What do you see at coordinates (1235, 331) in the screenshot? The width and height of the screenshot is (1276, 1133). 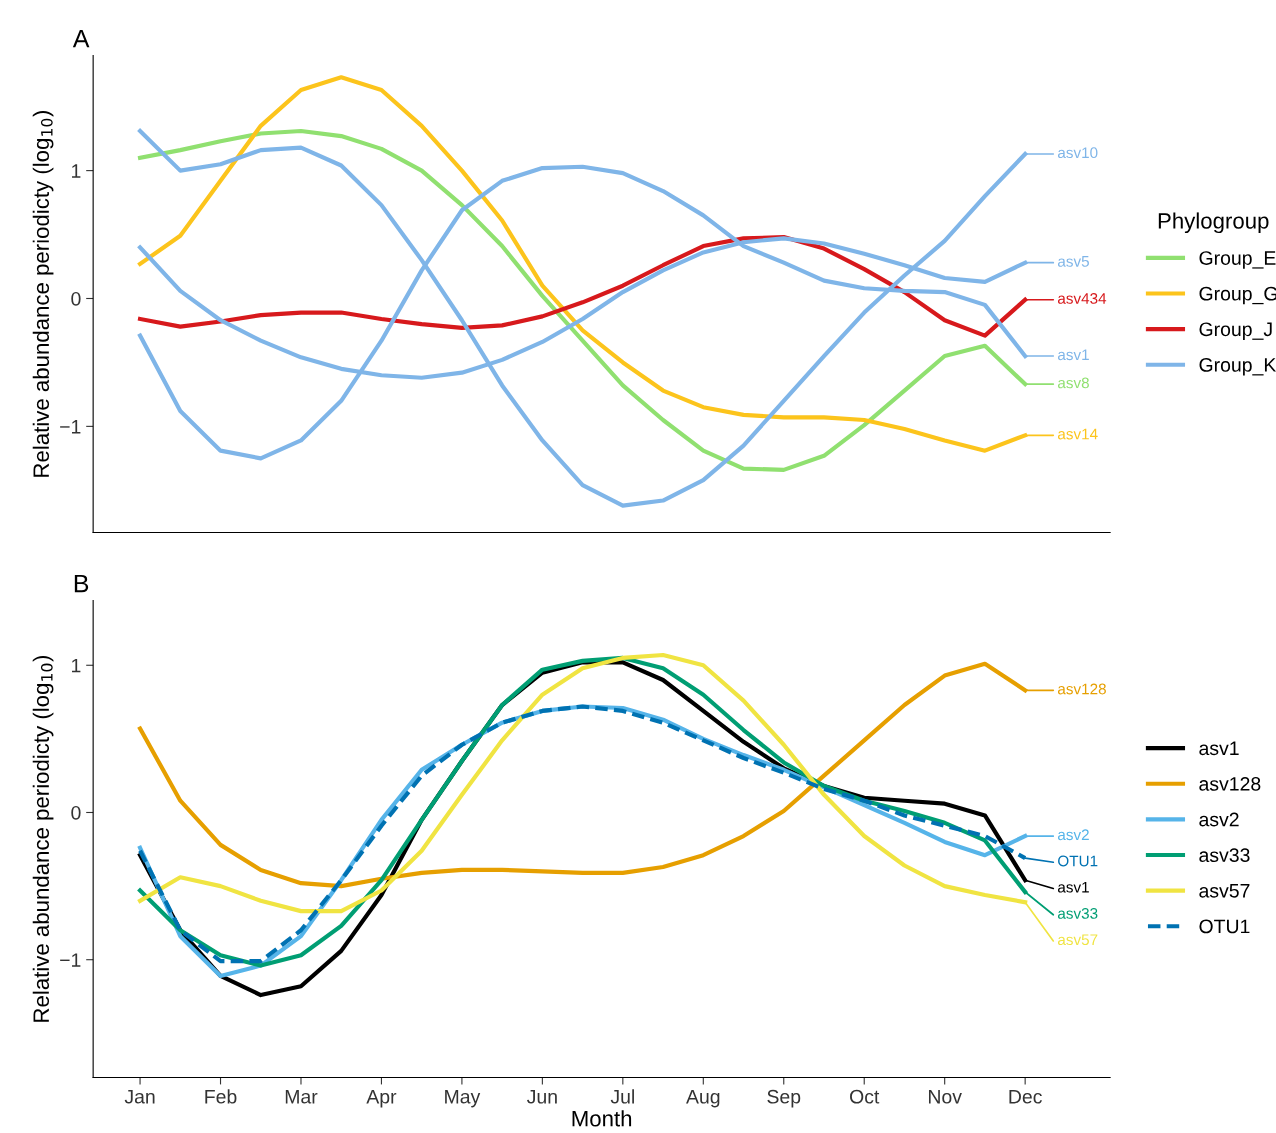 I see `legend-label: Group_J` at bounding box center [1235, 331].